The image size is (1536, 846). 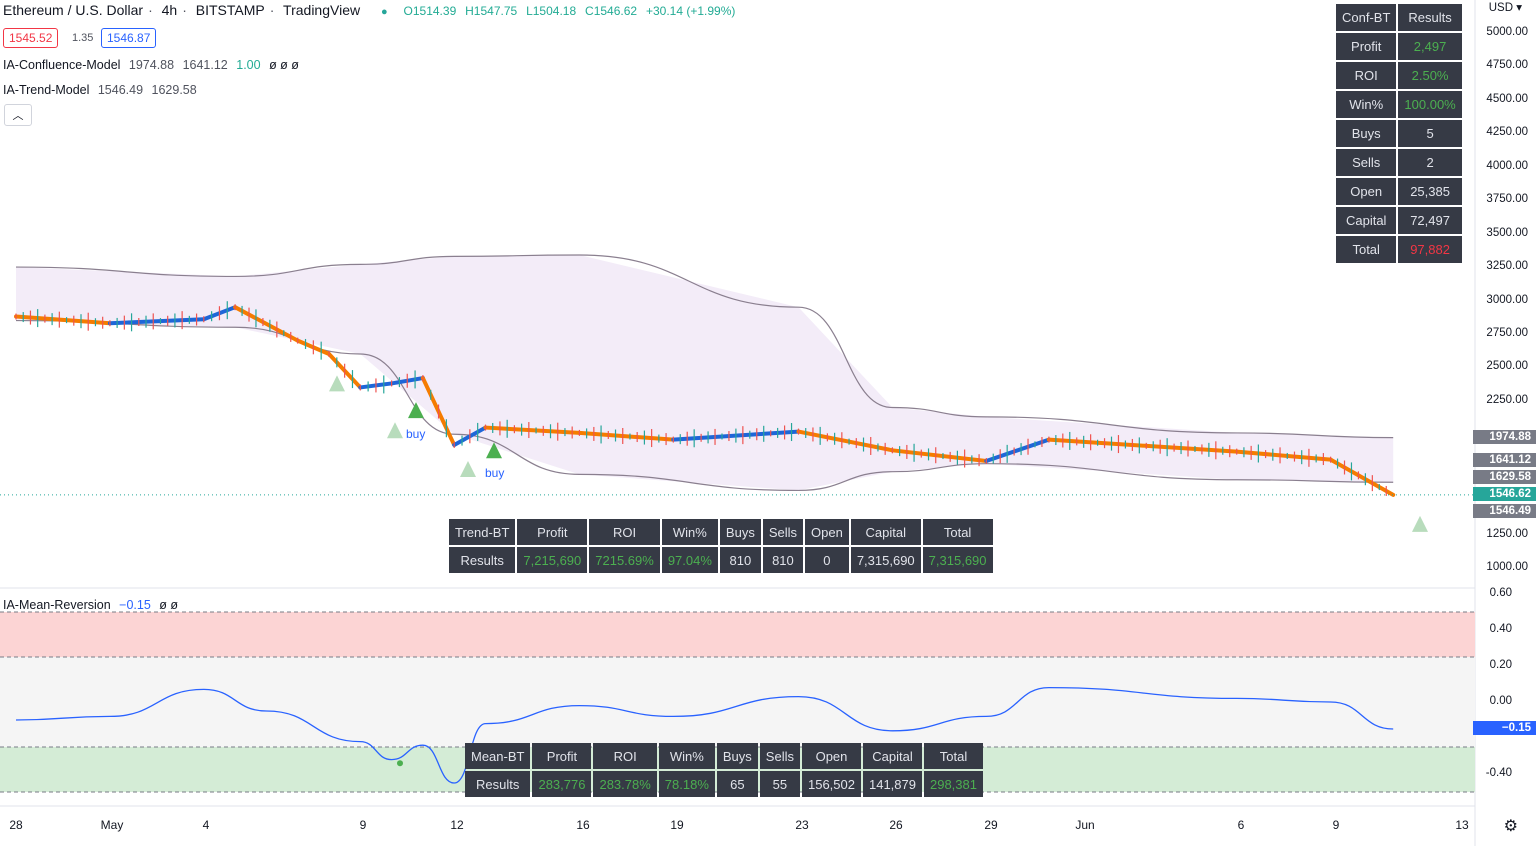 I want to click on row-label: Sells, so click(x=1366, y=162).